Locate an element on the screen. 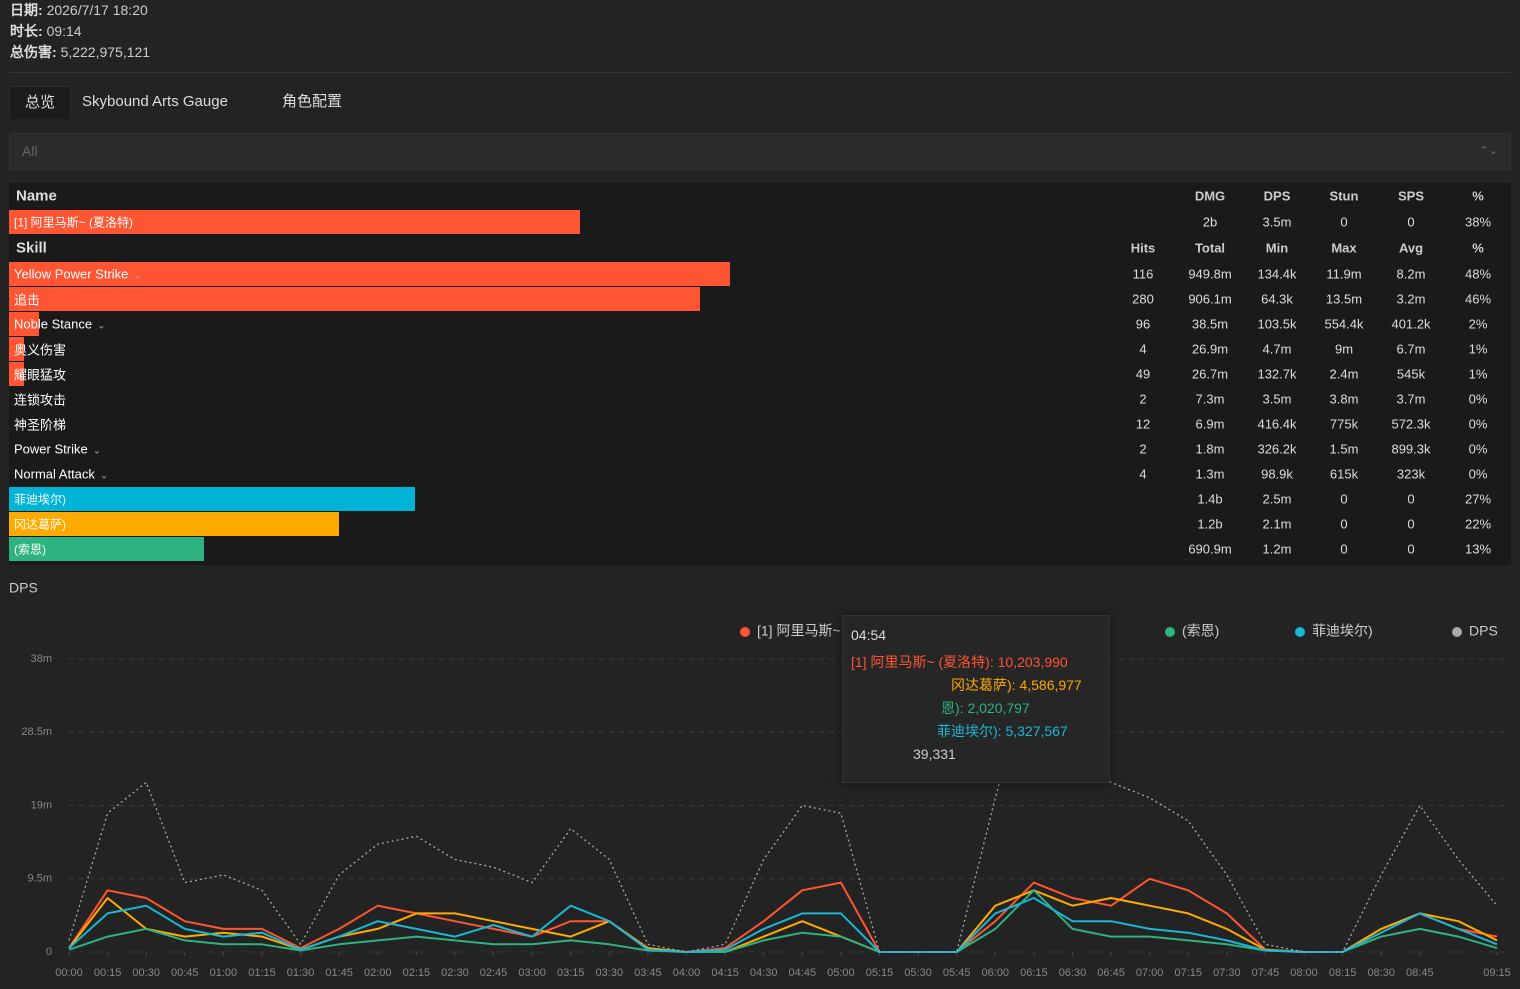 This screenshot has height=989, width=1520. player-name: [1] 阿里马斯~ (夏洛特) is located at coordinates (74, 222).